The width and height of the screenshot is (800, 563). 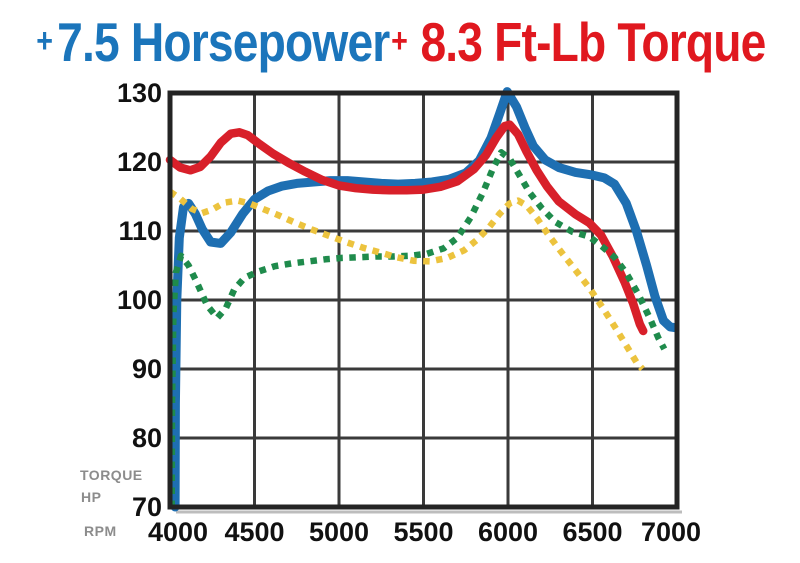 I want to click on torque-axis-label: TORQUE, so click(x=111, y=475).